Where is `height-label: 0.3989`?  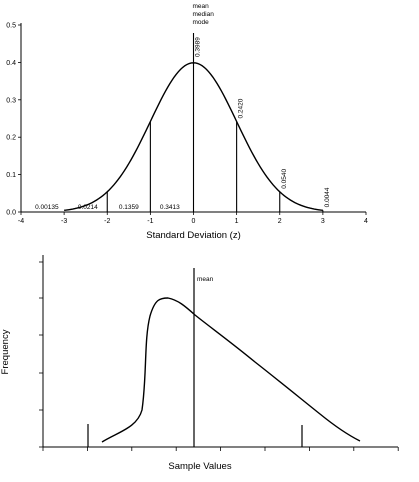 height-label: 0.3989 is located at coordinates (198, 47).